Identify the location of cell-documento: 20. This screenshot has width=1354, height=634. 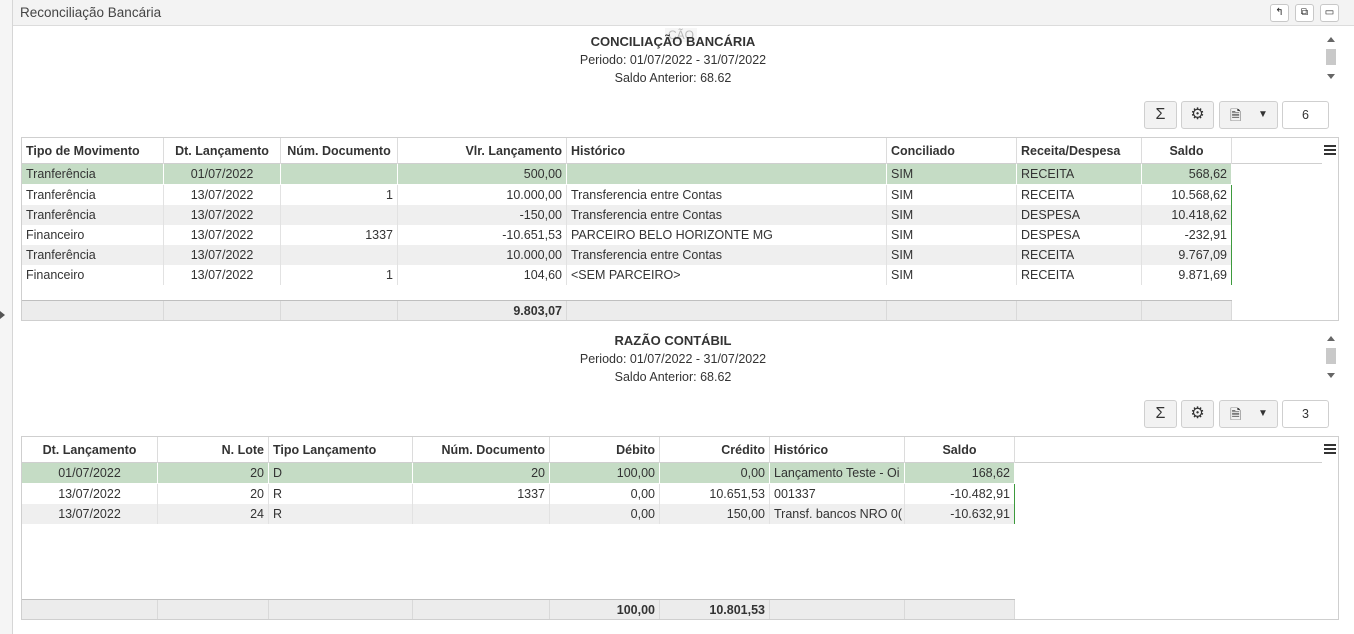
(481, 473).